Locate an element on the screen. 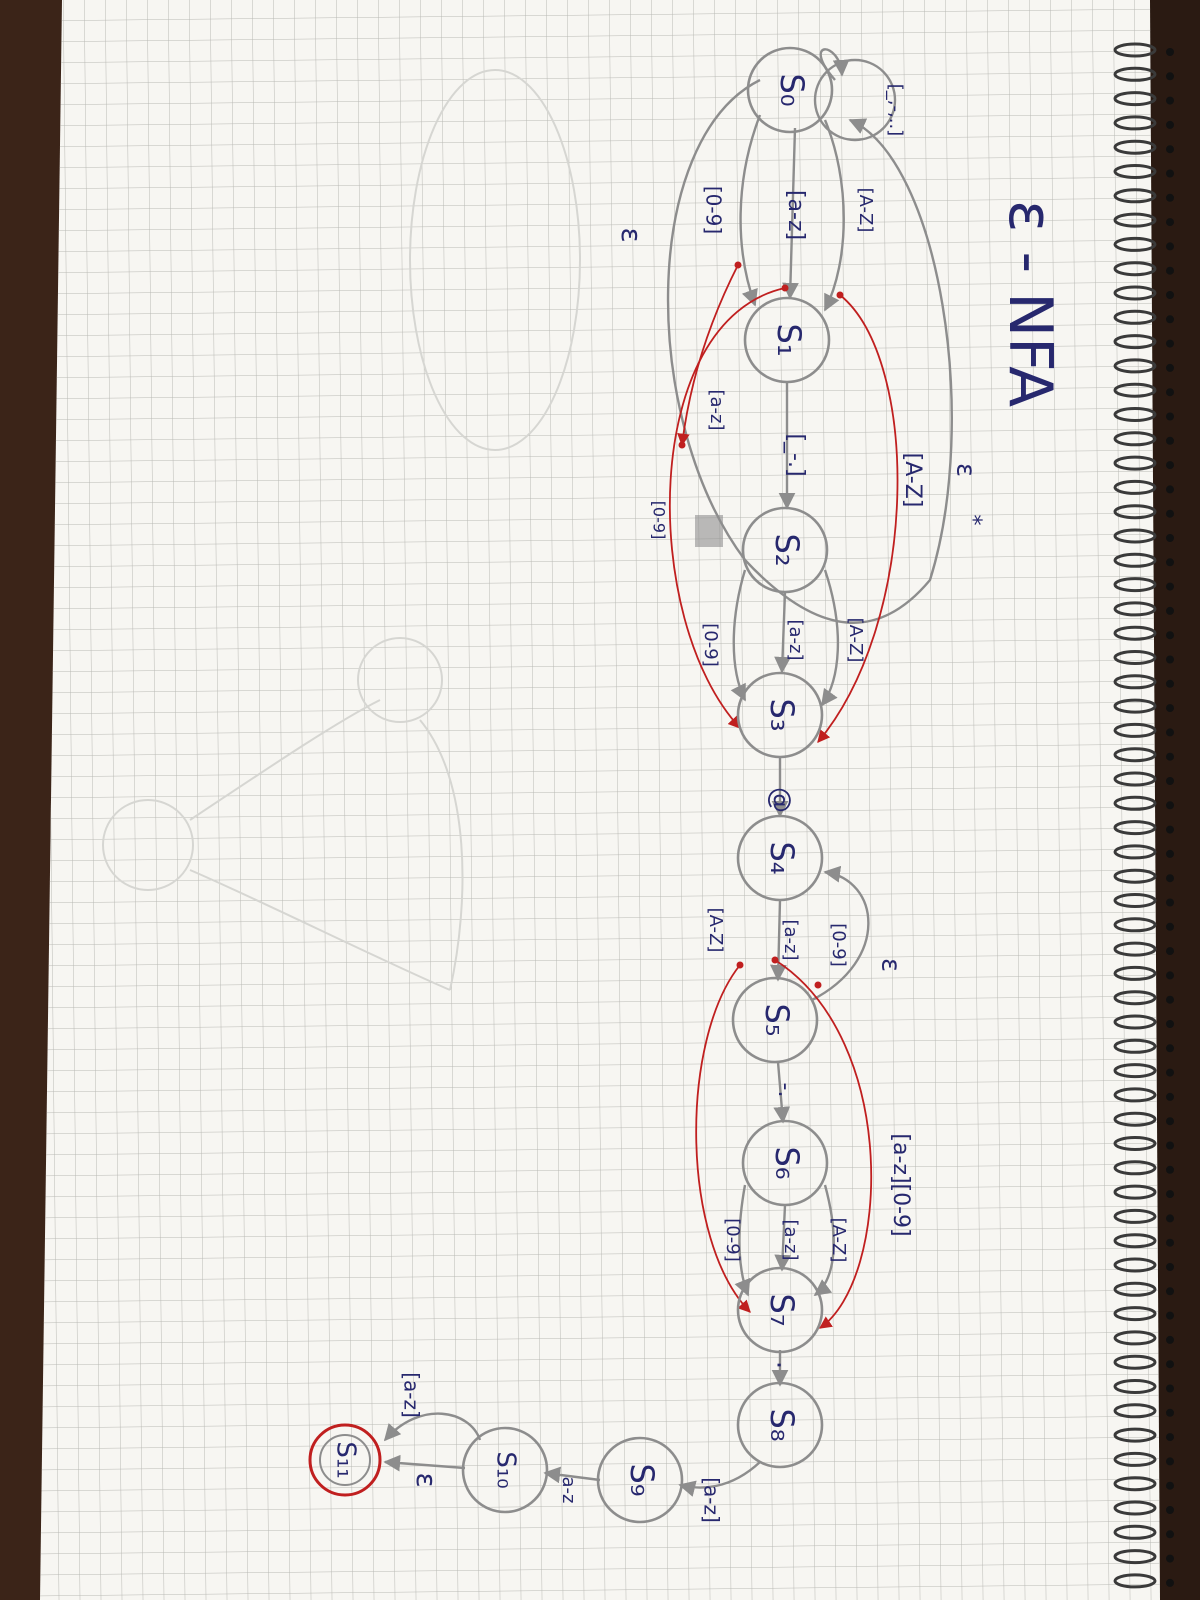 The width and height of the screenshot is (1200, 1600). state-circle-s10 is located at coordinates (505, 1470).